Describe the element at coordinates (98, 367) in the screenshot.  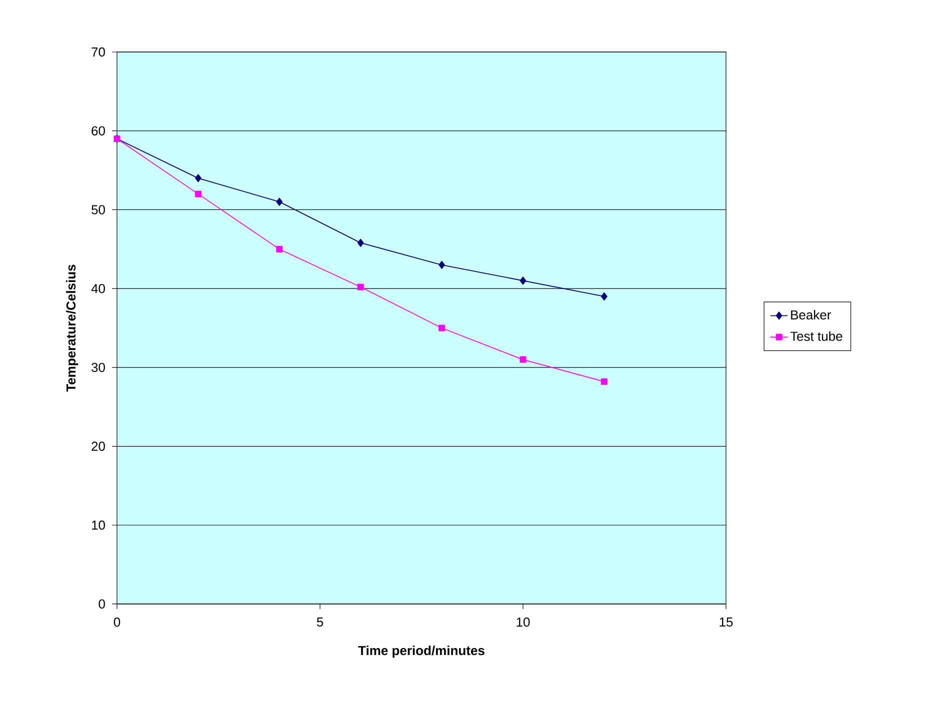
I see `y-tick-label: 30` at that location.